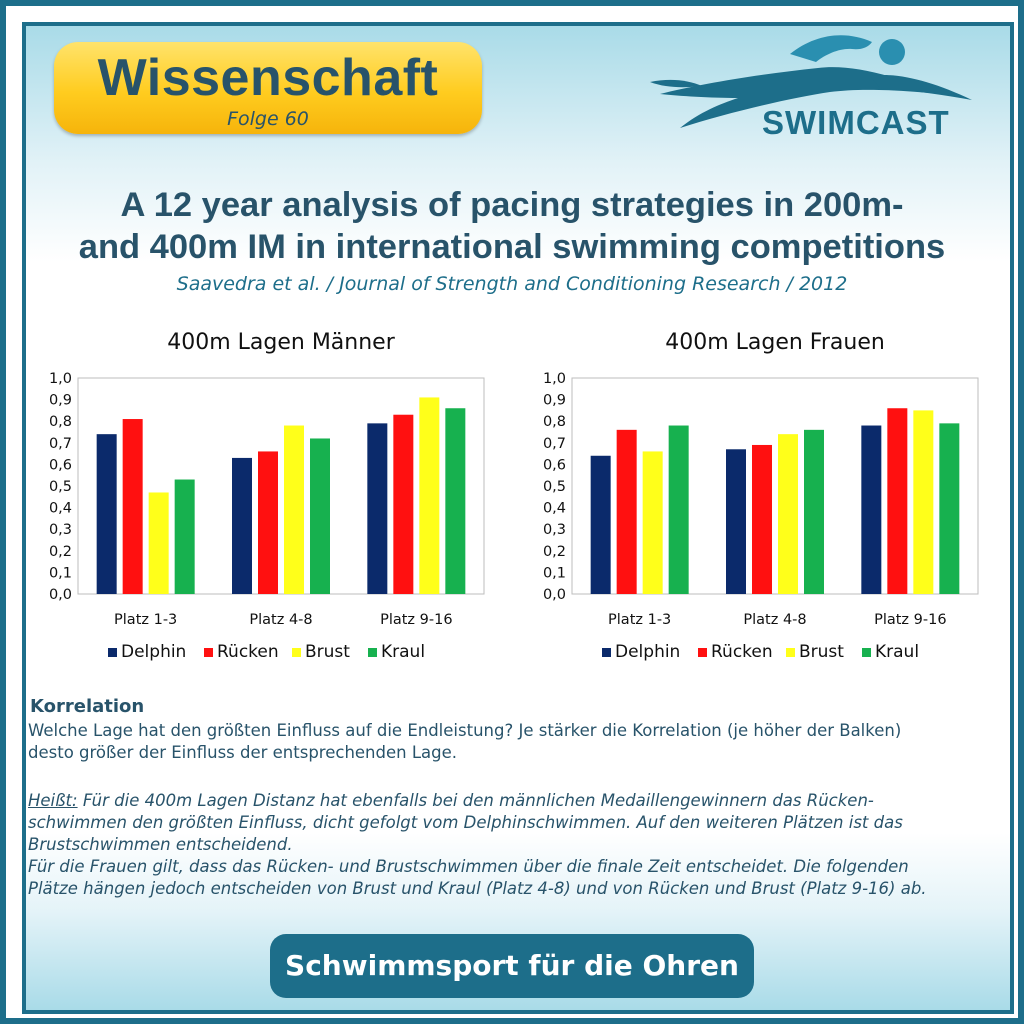  I want to click on chart0-ytick-label: 0,8, so click(60, 422).